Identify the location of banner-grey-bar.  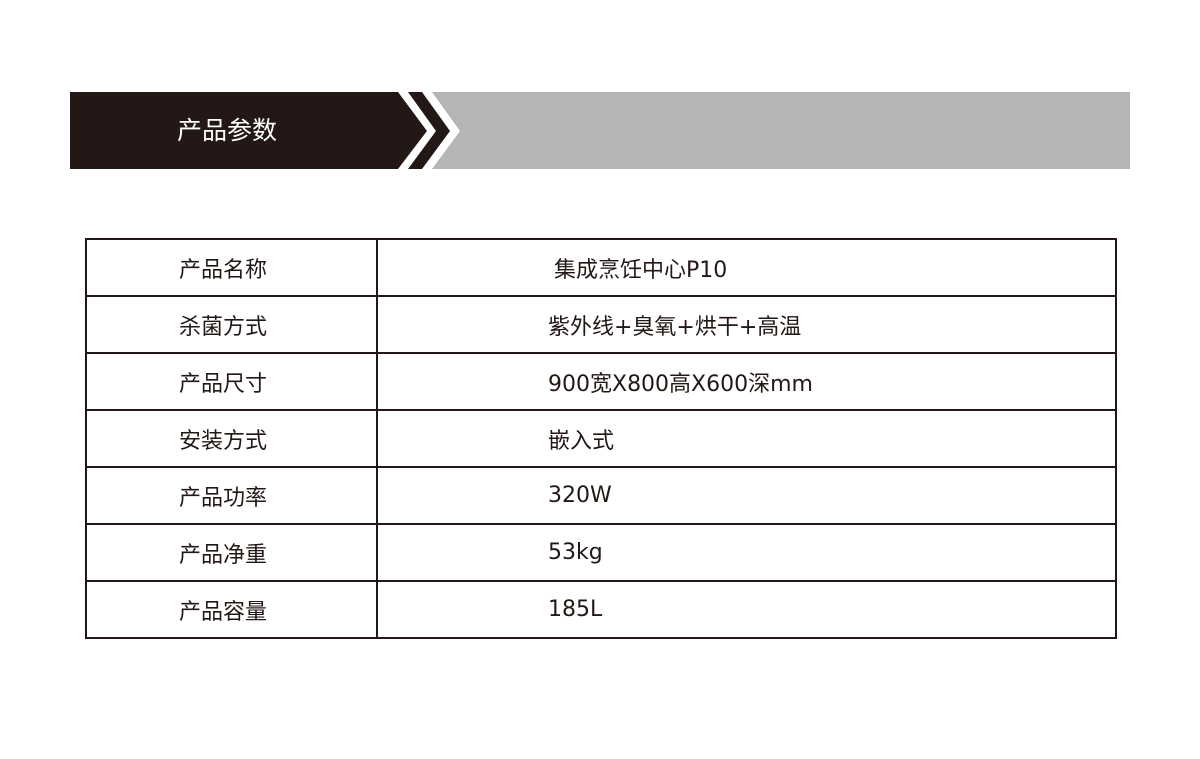
(781, 130).